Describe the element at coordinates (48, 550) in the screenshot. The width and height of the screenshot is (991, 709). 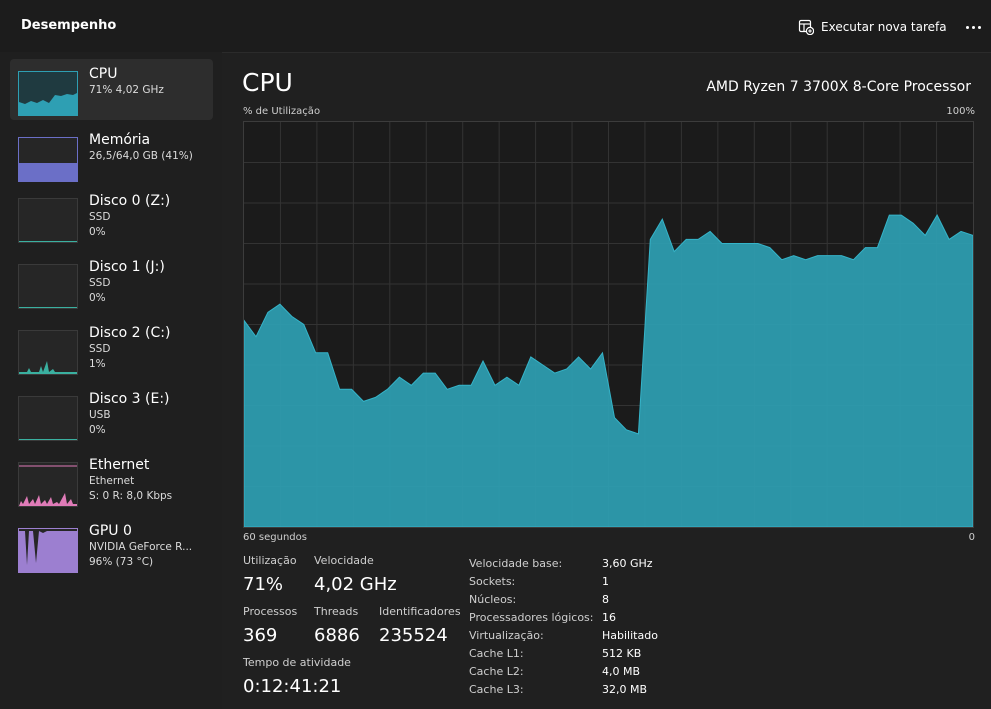
I see `gpu-thumbnail` at that location.